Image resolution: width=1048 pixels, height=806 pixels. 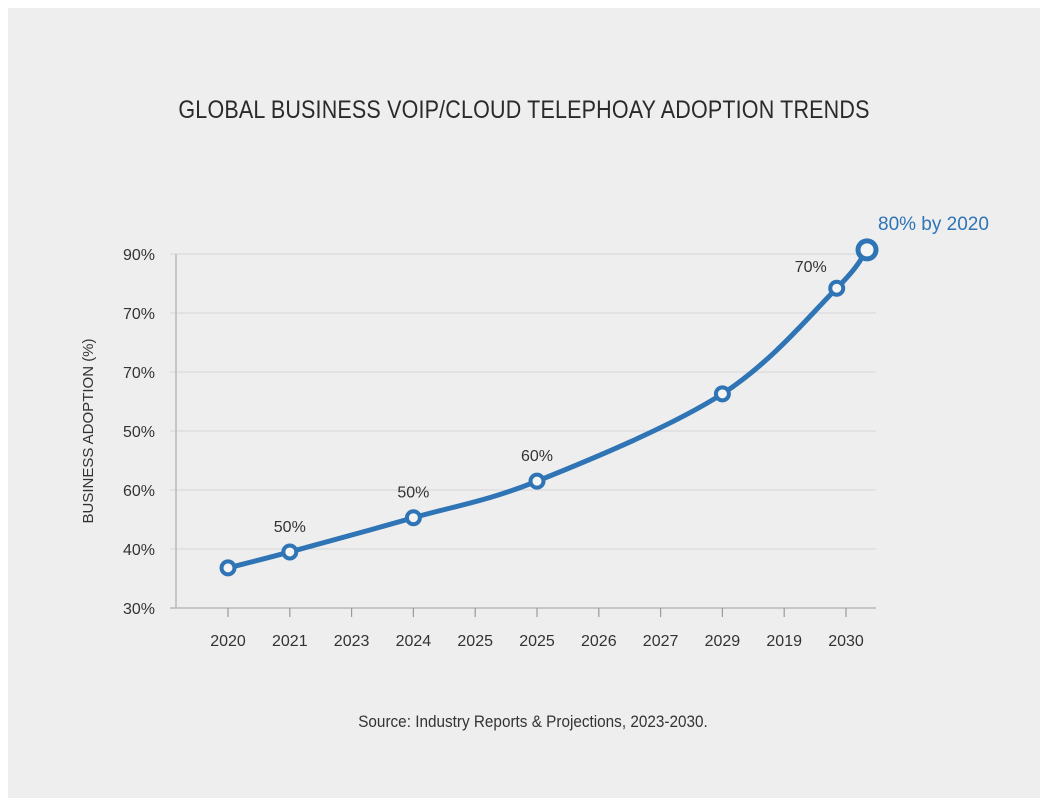 What do you see at coordinates (139, 550) in the screenshot?
I see `y-tick-label: 40%` at bounding box center [139, 550].